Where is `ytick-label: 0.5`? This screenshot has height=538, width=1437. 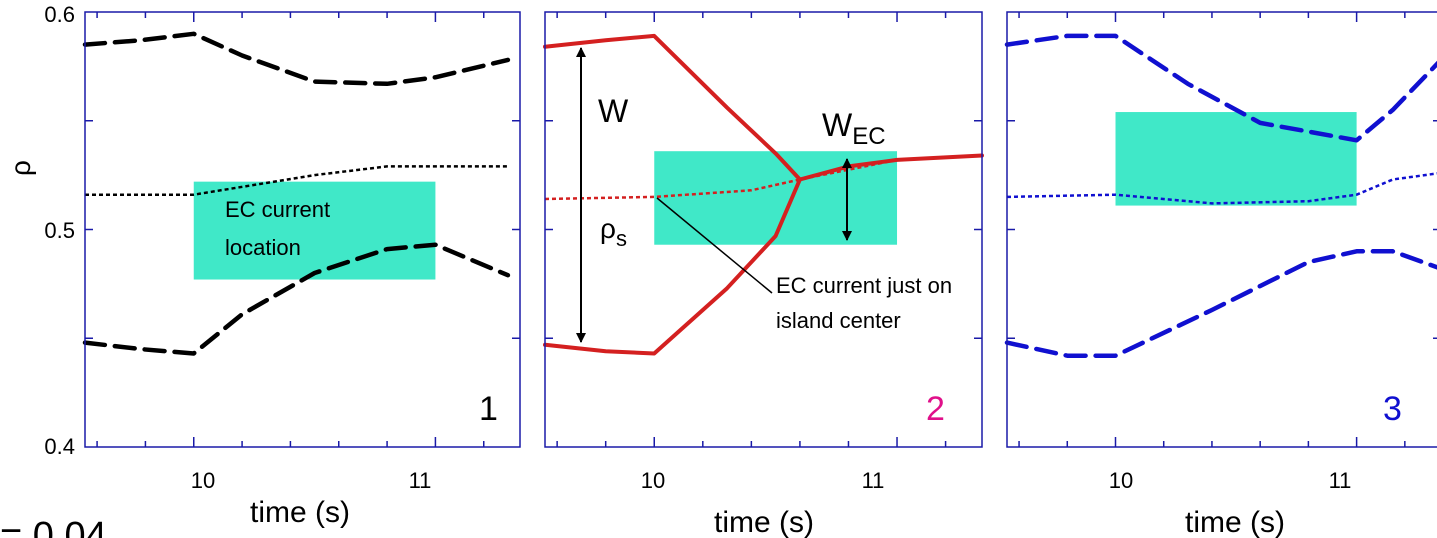
ytick-label: 0.5 is located at coordinates (59, 230).